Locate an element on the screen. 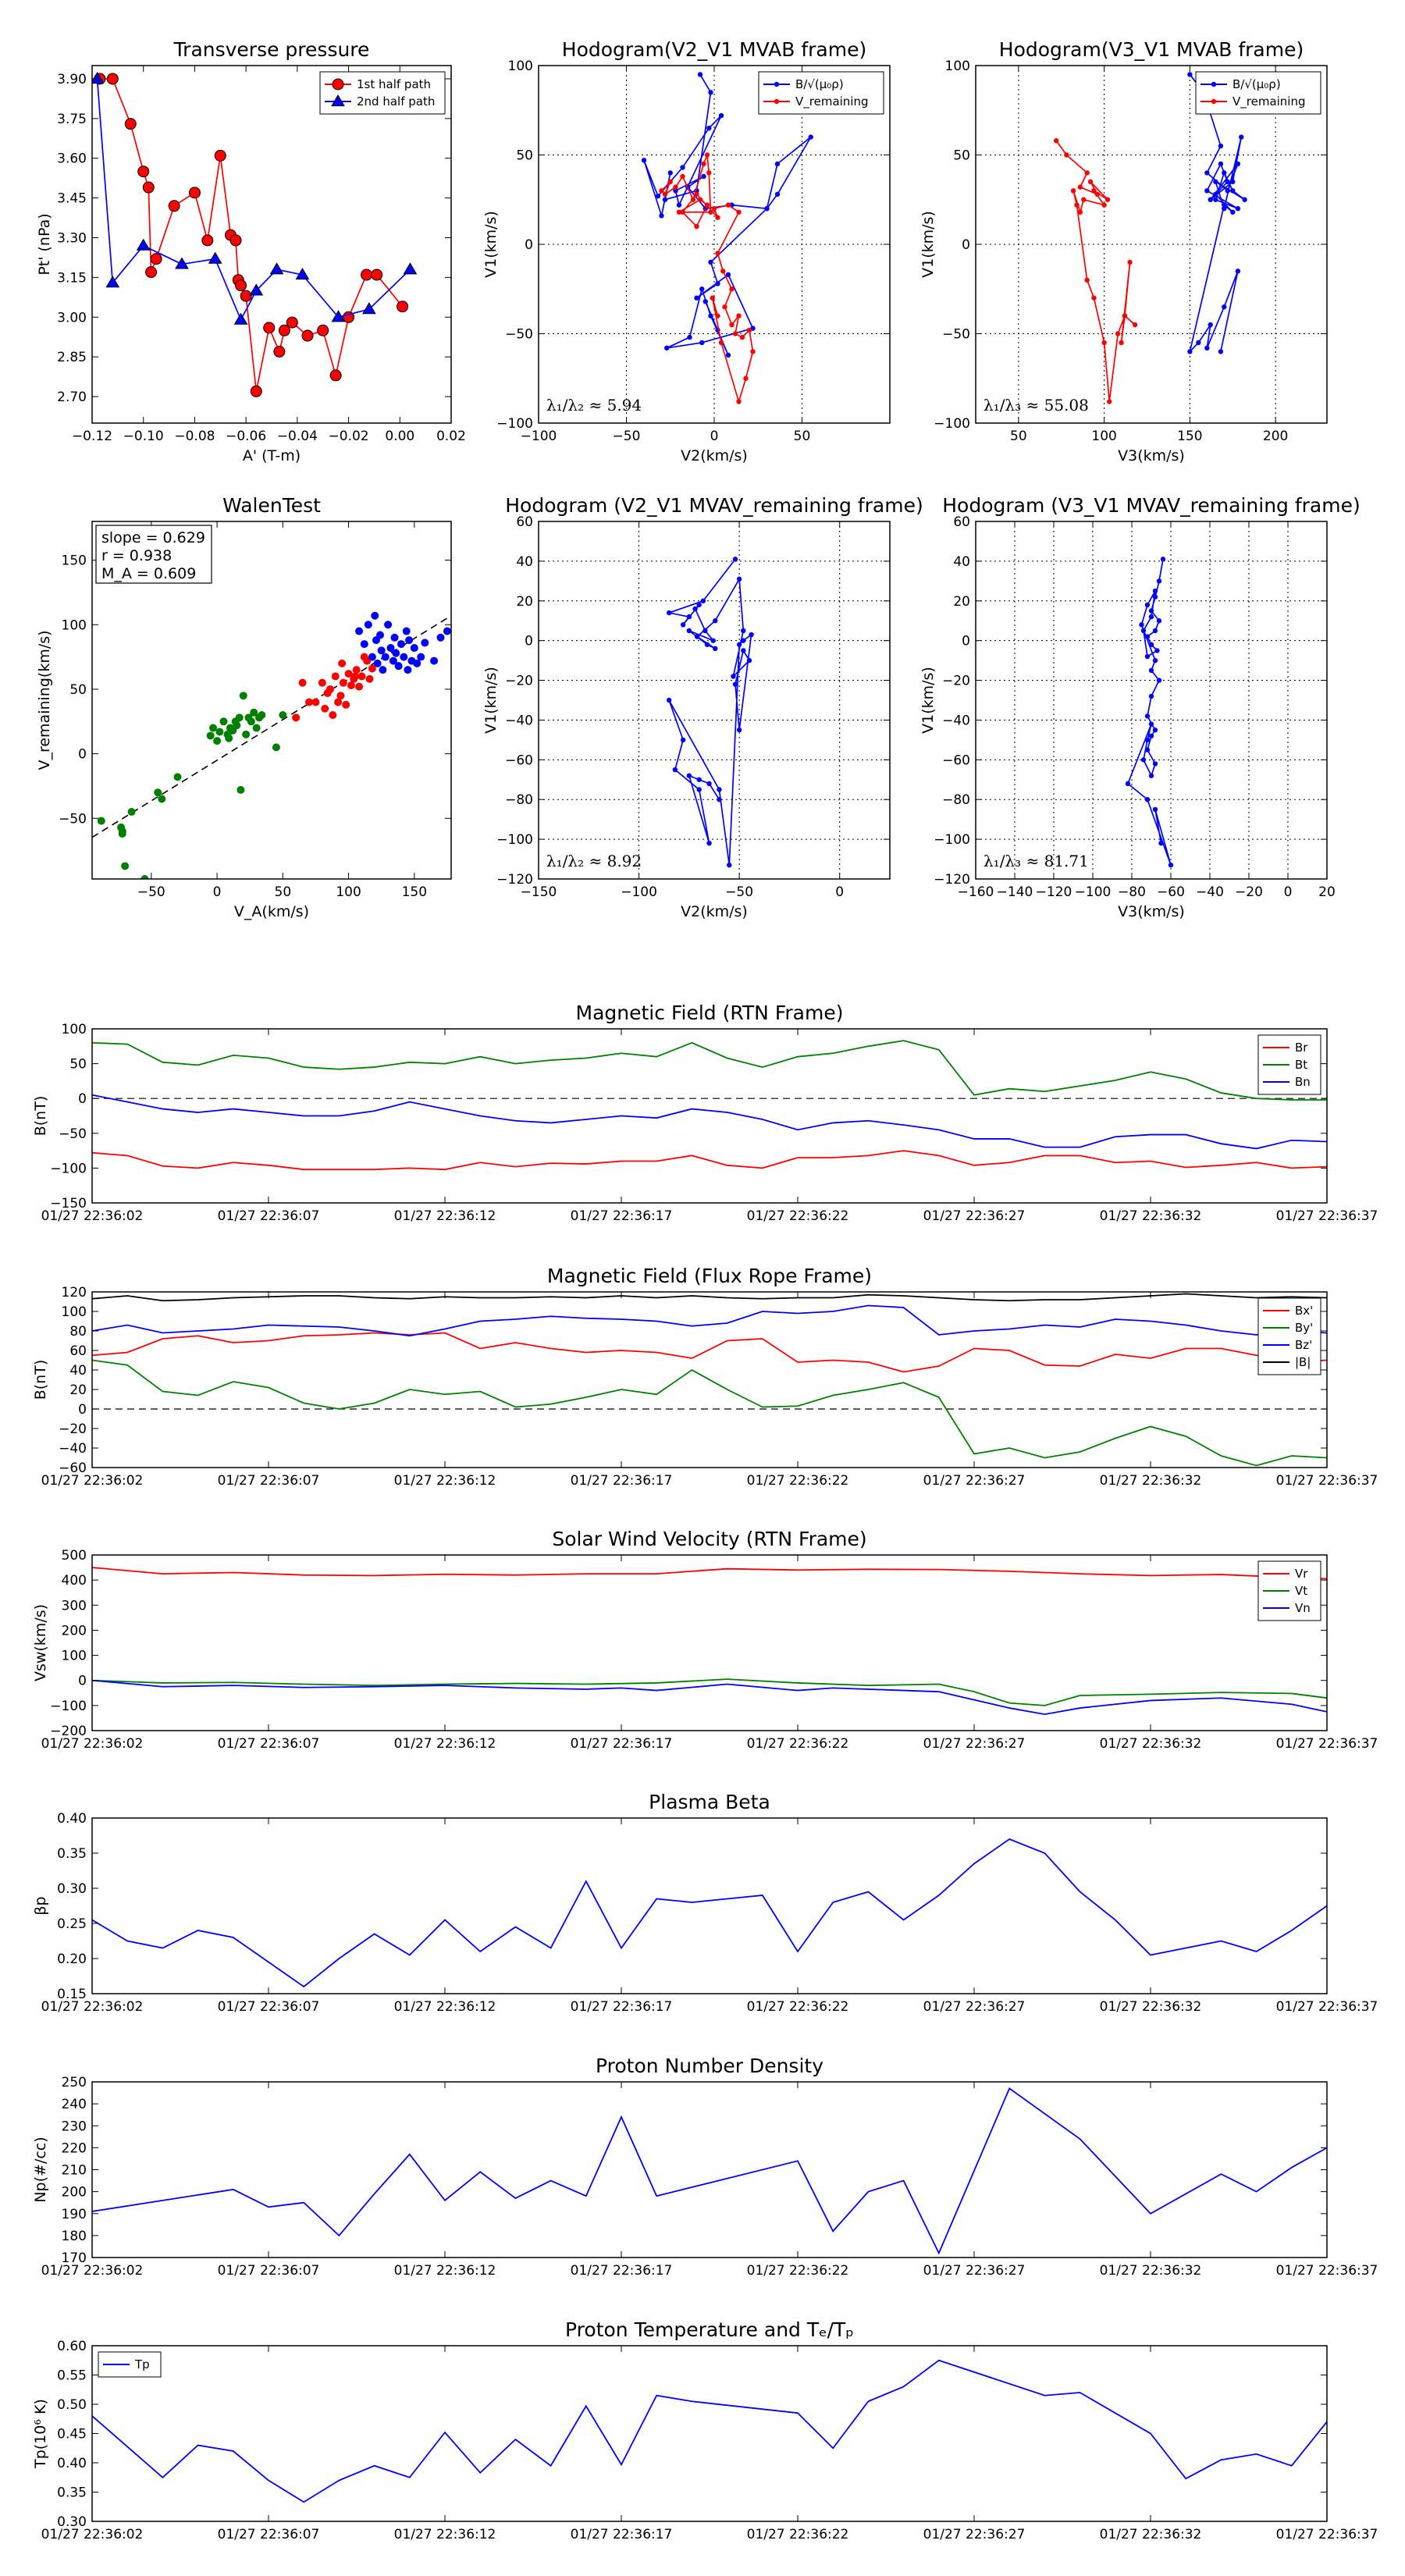 The height and width of the screenshot is (2576, 1405). y-tick-label: −150 is located at coordinates (68, 1204).